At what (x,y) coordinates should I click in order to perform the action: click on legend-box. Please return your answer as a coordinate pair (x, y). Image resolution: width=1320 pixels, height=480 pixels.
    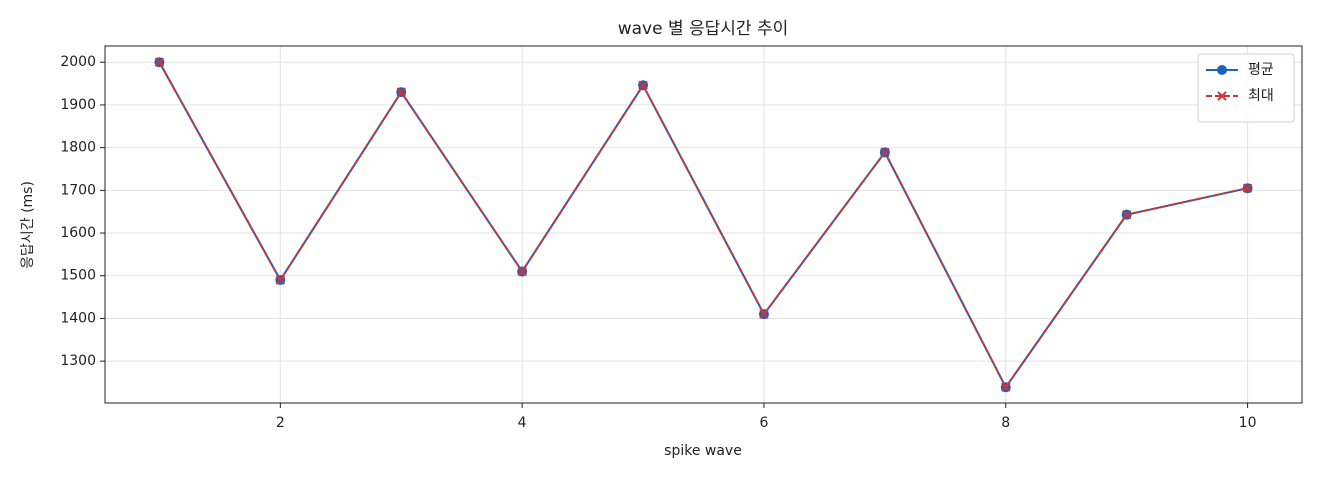
    Looking at the image, I should click on (1246, 88).